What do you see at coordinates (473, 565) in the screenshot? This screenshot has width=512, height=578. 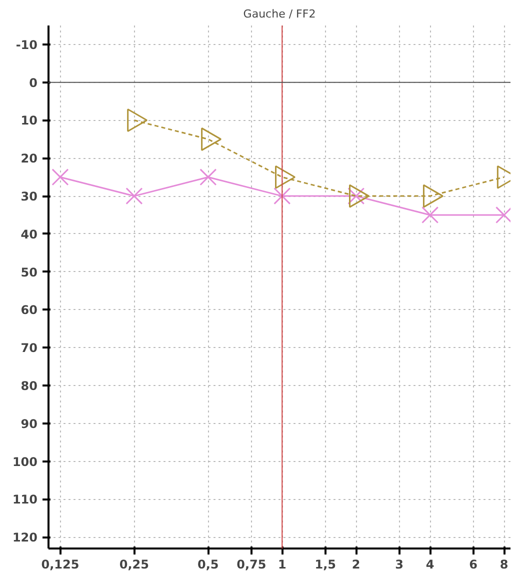 I see `x-tick-label: 6` at bounding box center [473, 565].